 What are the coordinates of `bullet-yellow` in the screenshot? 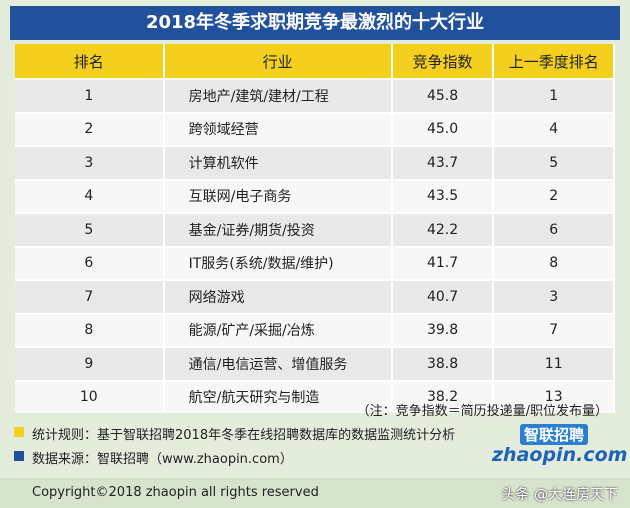 It's located at (19, 432).